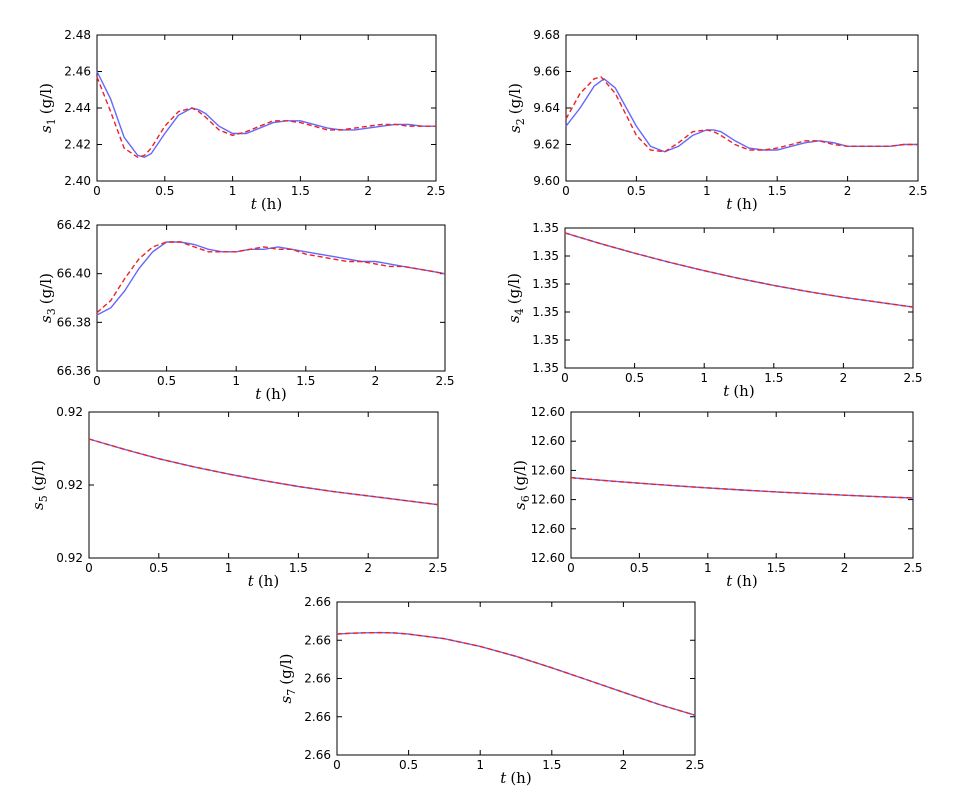 The width and height of the screenshot is (957, 805). What do you see at coordinates (77, 108) in the screenshot?
I see `y-tick-label: 2.44` at bounding box center [77, 108].